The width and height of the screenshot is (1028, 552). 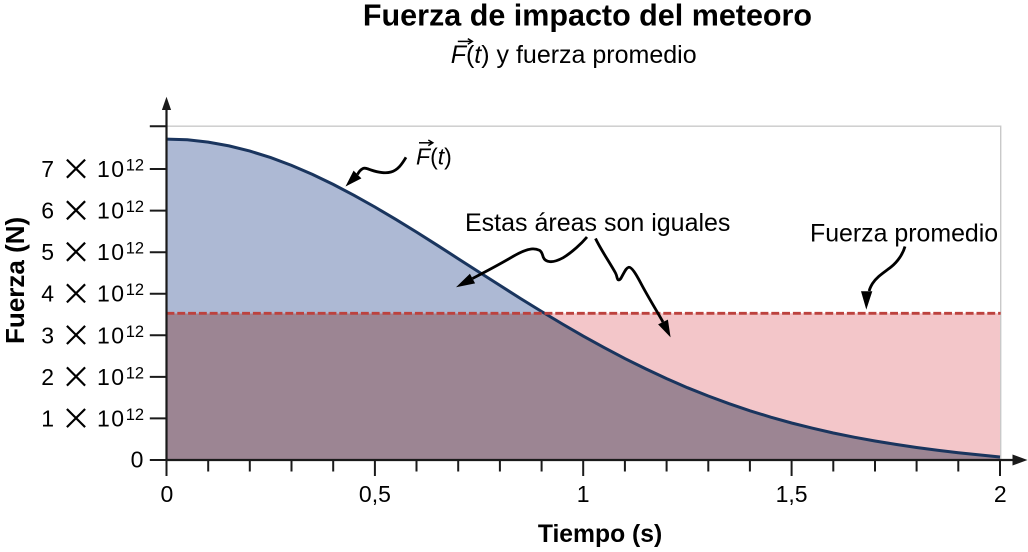 What do you see at coordinates (597, 223) in the screenshot?
I see `svg-text: Estas áreas son iguales` at bounding box center [597, 223].